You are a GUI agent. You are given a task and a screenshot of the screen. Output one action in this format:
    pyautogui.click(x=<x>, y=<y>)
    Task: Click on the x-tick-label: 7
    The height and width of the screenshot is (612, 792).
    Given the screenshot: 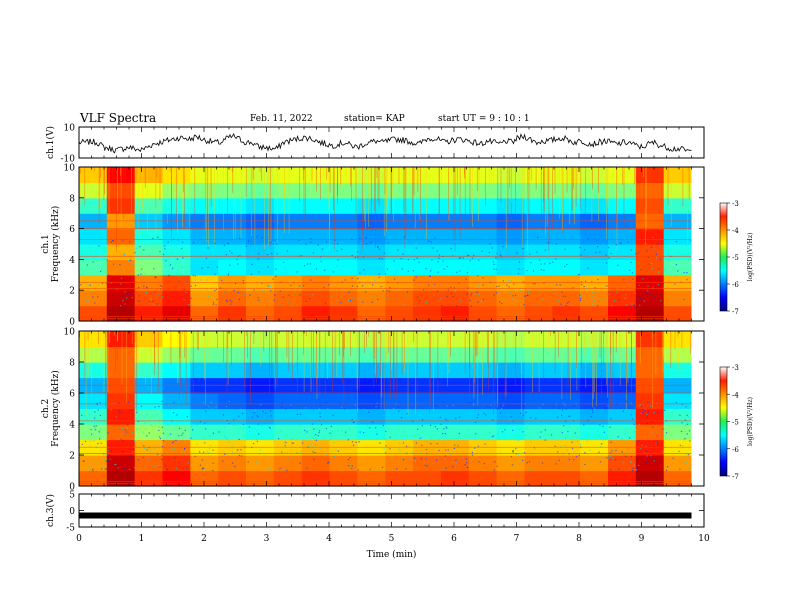 What is the action you would take?
    pyautogui.click(x=517, y=539)
    